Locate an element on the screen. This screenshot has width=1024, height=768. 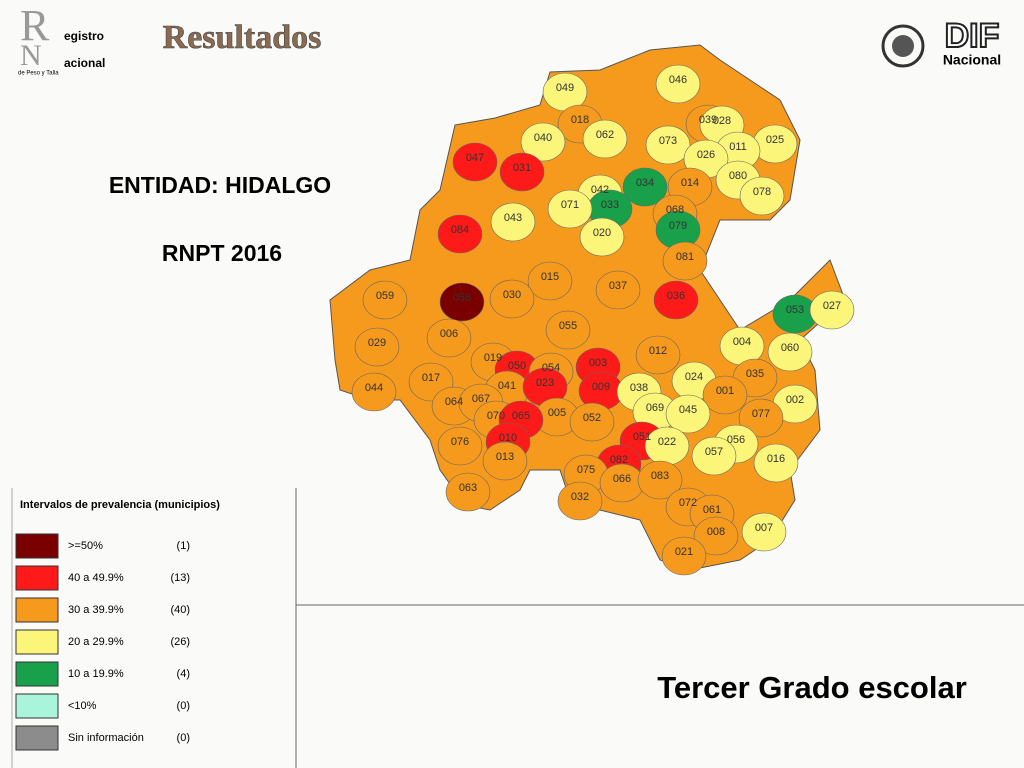
municipality-code: 032 is located at coordinates (580, 497).